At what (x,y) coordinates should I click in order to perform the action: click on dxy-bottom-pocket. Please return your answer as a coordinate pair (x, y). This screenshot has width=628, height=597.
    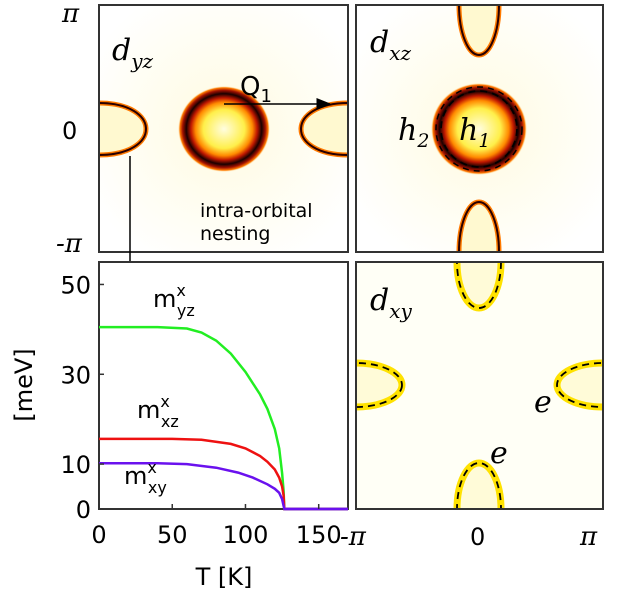
    Looking at the image, I should click on (479, 484).